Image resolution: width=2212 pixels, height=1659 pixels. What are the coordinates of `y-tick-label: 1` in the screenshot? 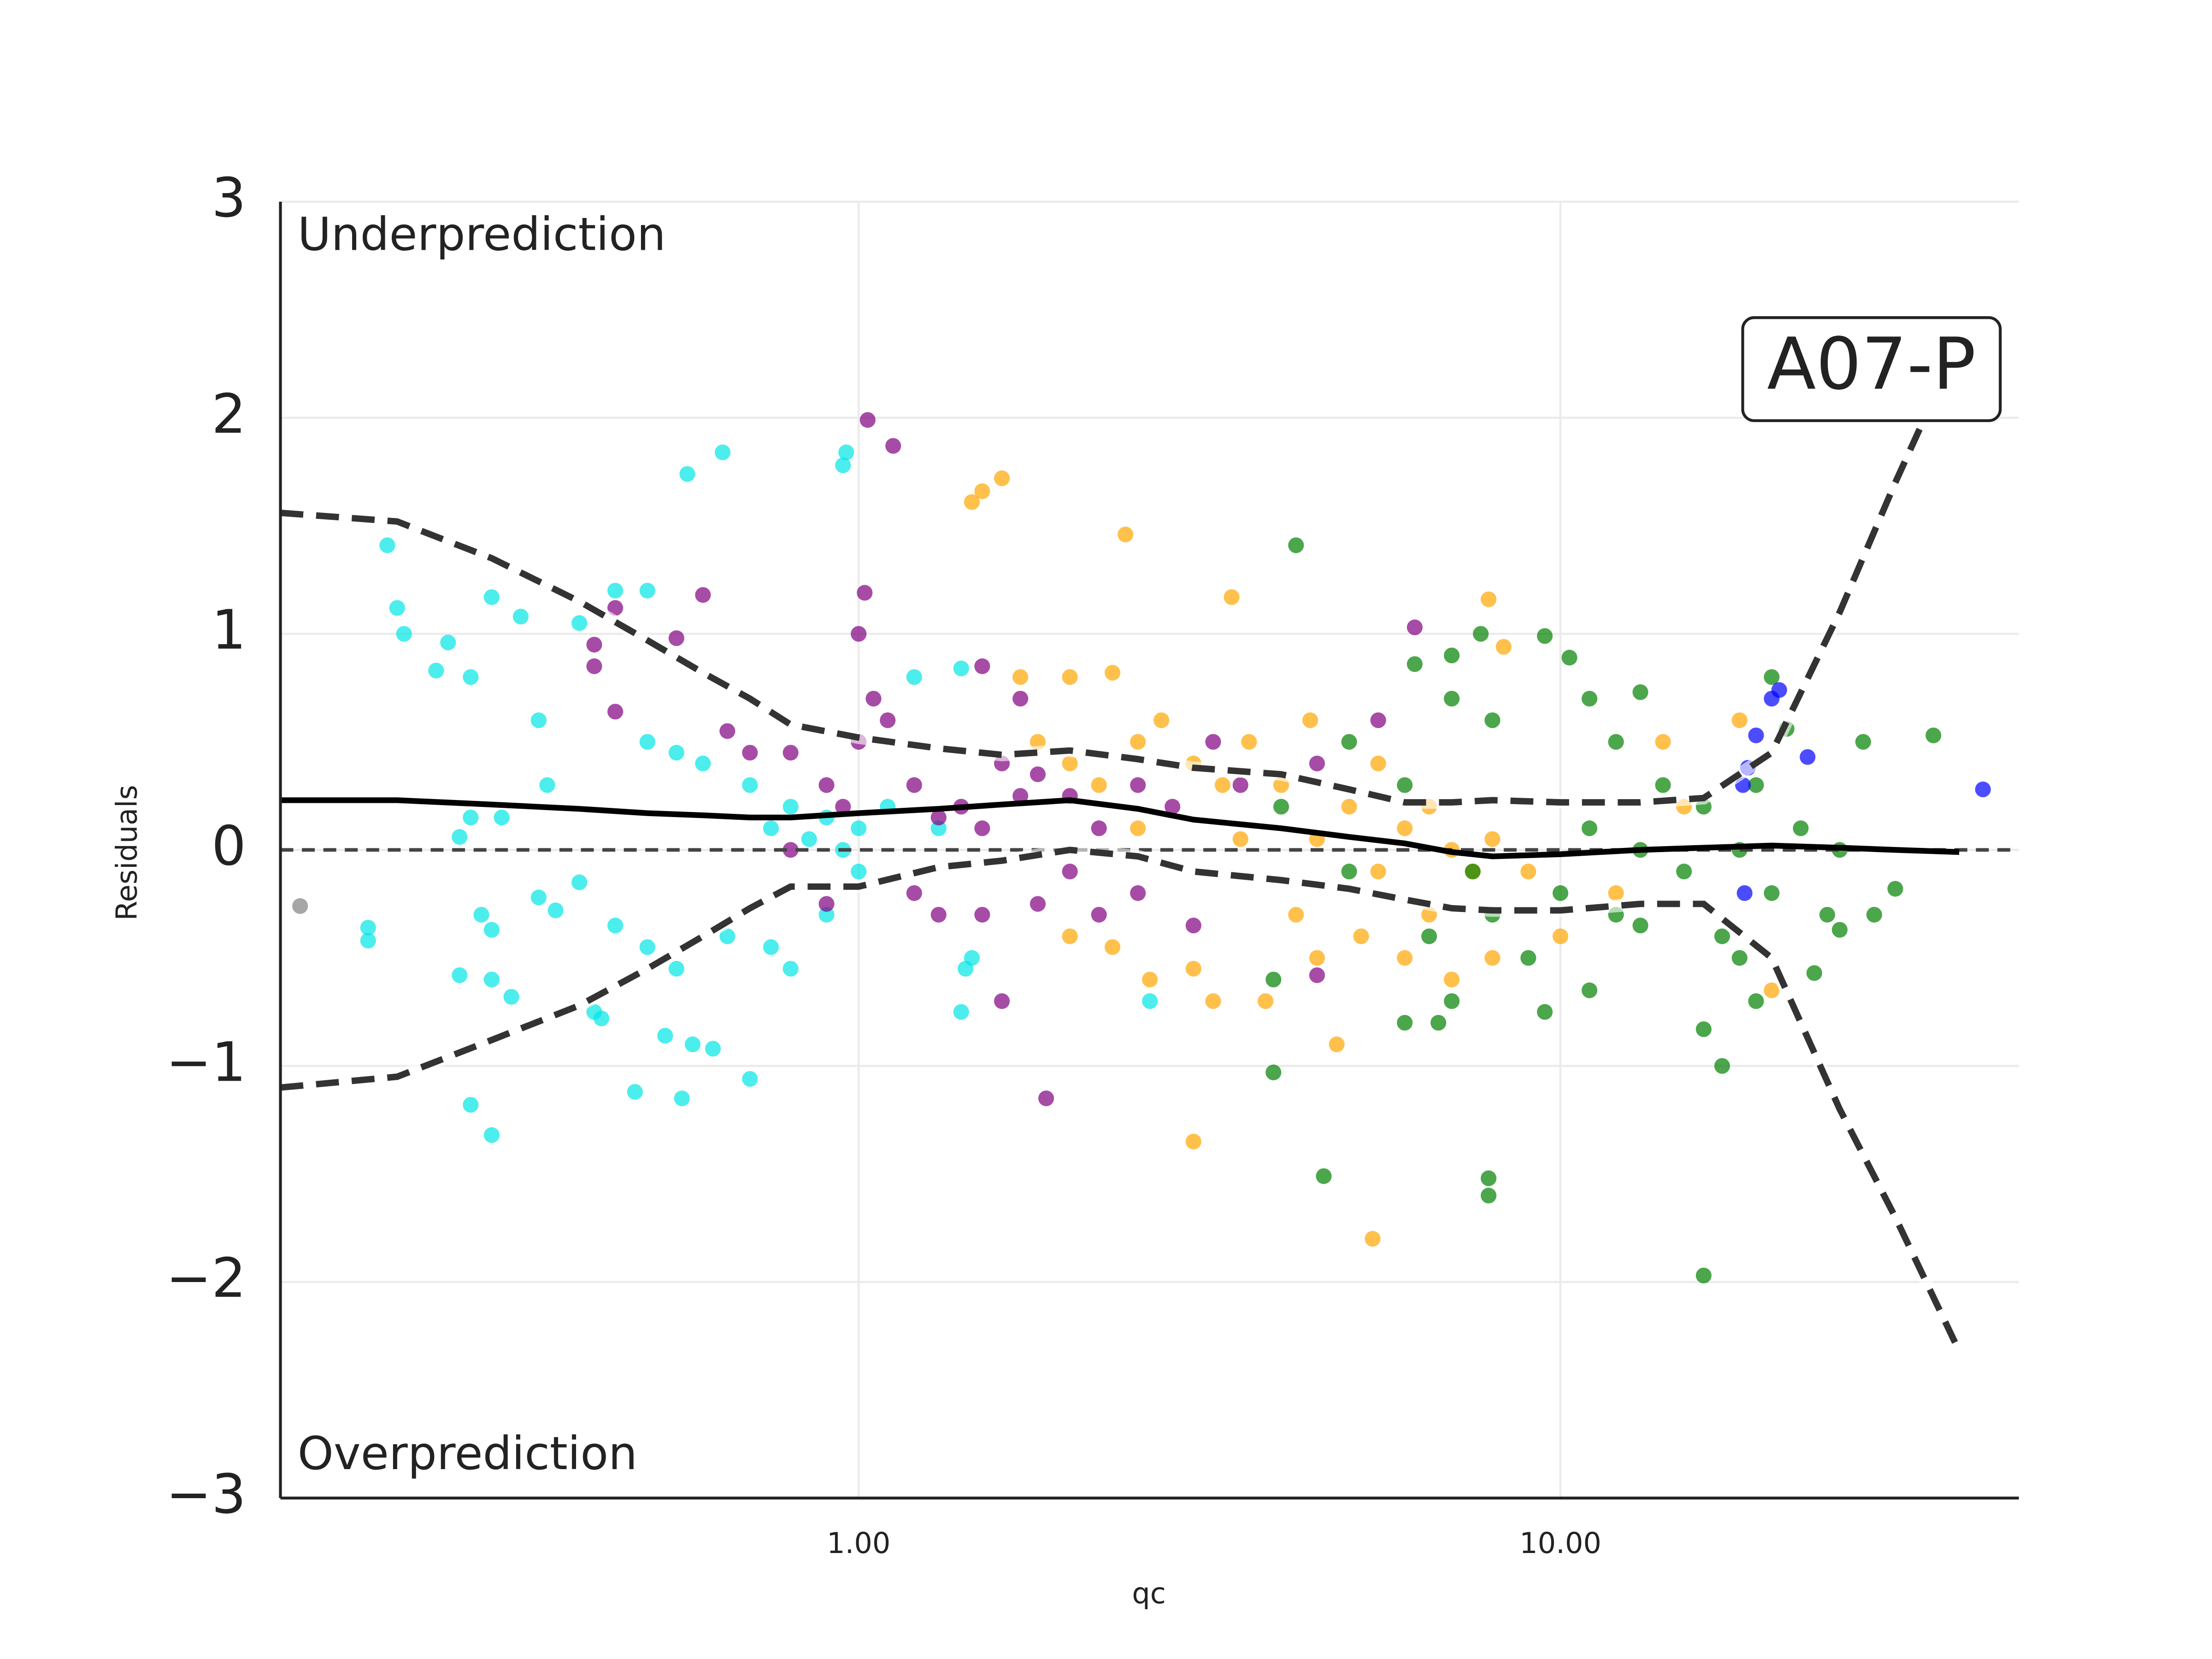 It's located at (229, 630).